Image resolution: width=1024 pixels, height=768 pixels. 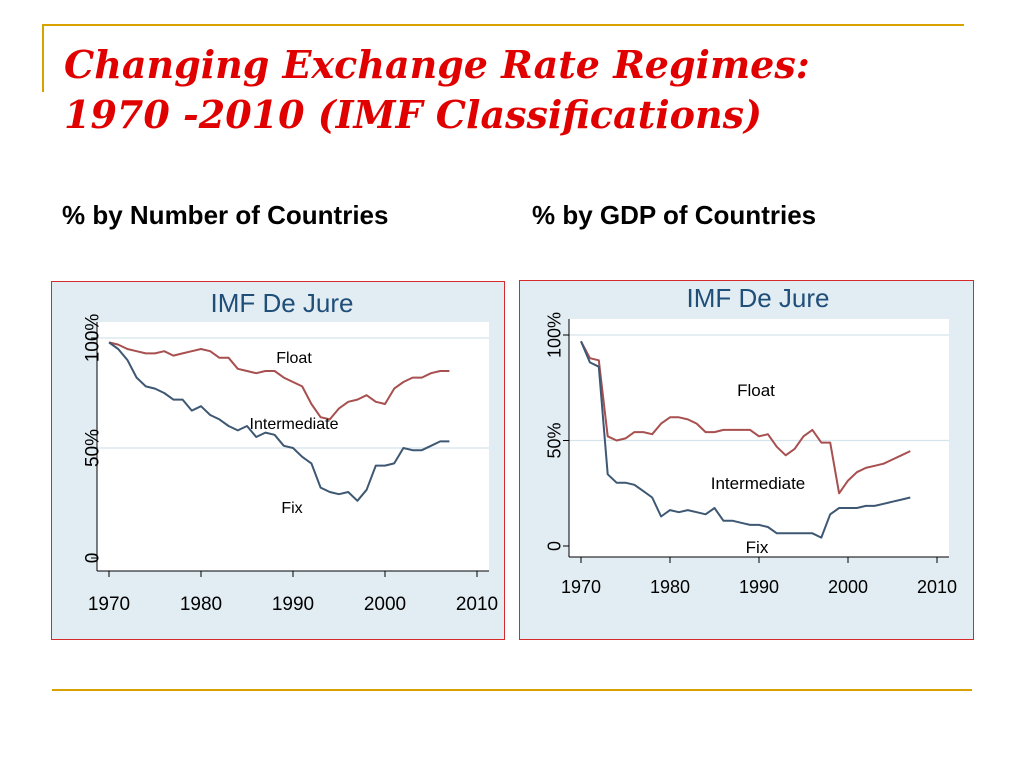 I want to click on subtitle-by-number: % by Number of Countries, so click(x=225, y=215).